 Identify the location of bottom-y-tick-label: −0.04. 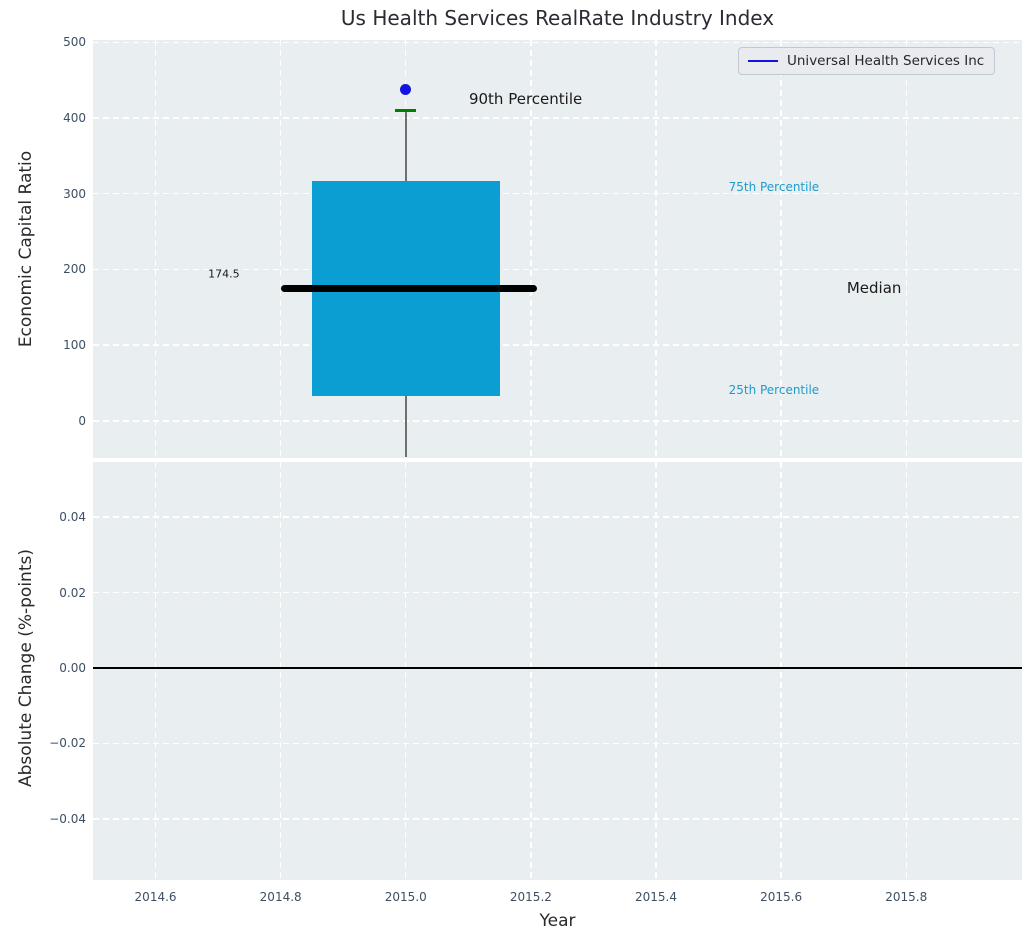
(67, 818).